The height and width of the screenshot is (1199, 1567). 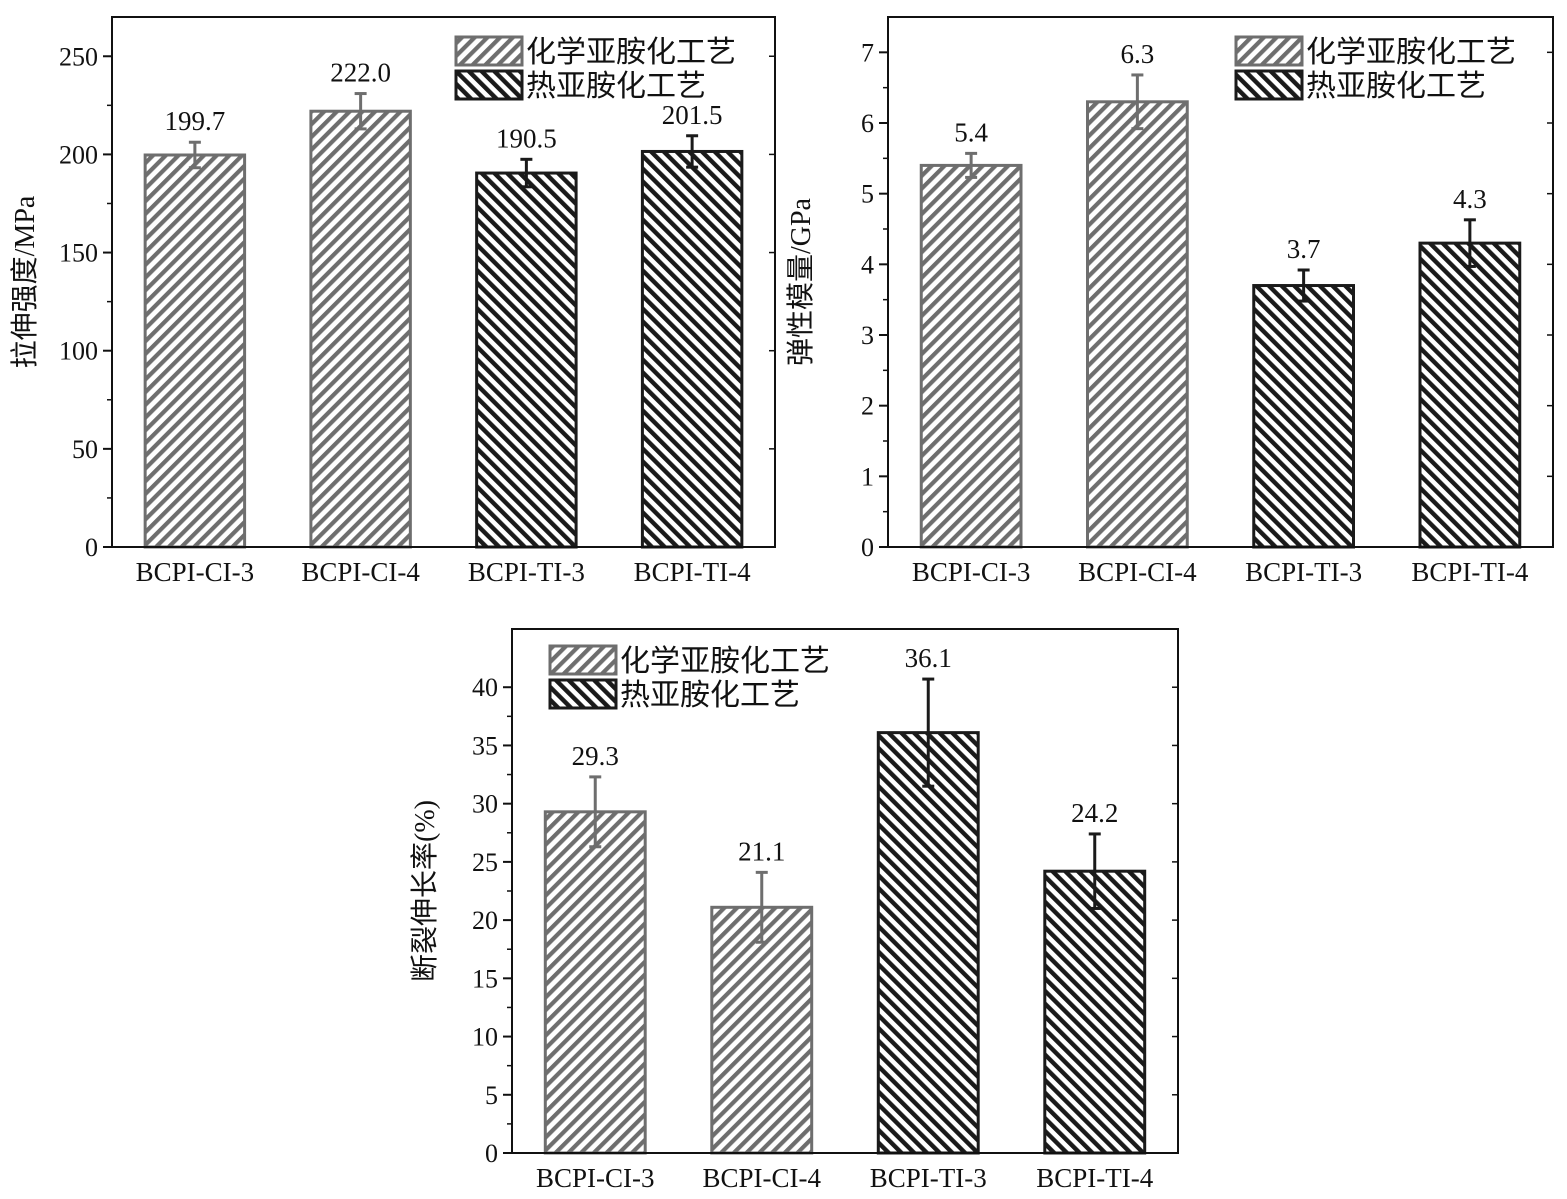 I want to click on y-tick-label: 40, so click(x=485, y=687).